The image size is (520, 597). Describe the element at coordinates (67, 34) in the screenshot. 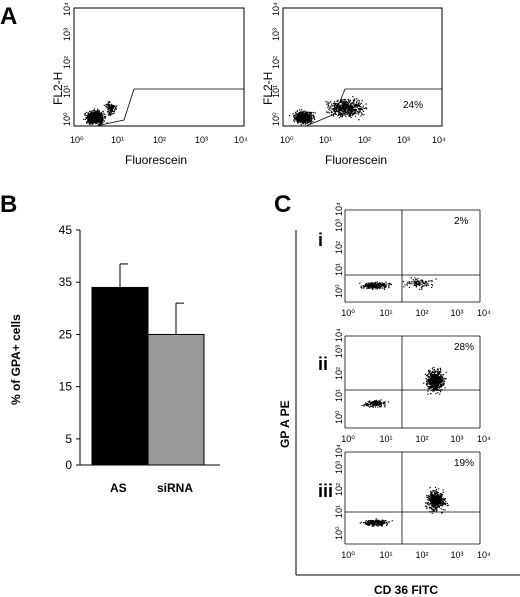

I see `y-tick-label: 10³` at that location.